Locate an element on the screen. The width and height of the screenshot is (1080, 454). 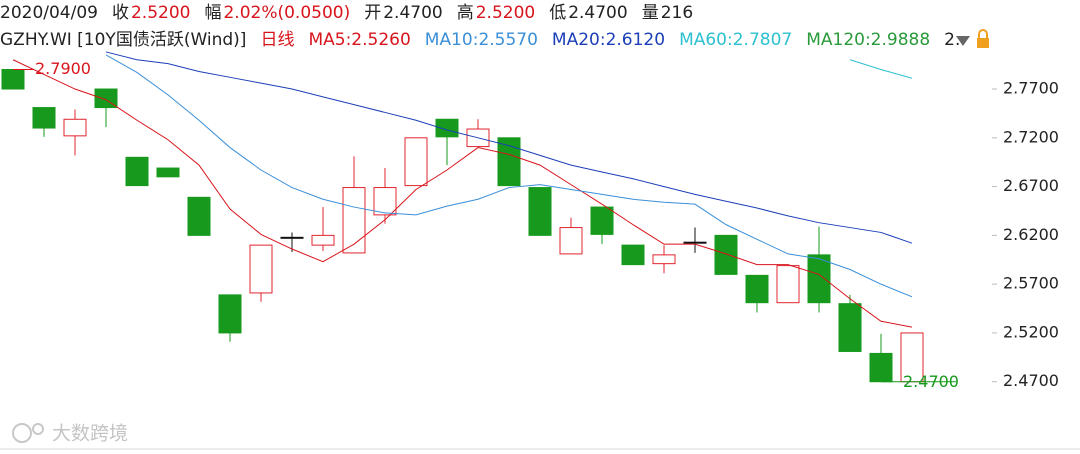
header-item: 2020/04/09 is located at coordinates (49, 13).